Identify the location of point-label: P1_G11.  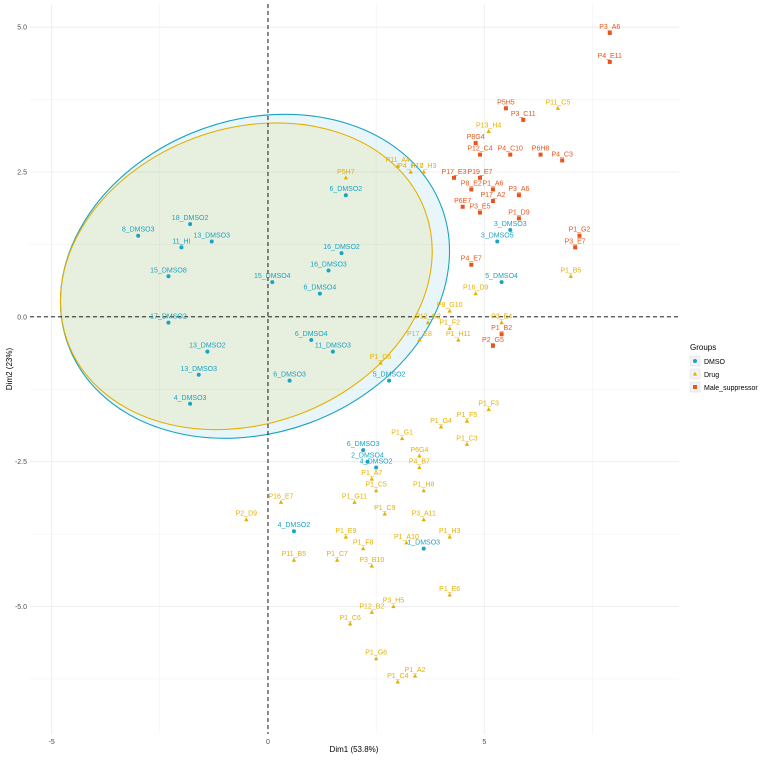
(354, 496).